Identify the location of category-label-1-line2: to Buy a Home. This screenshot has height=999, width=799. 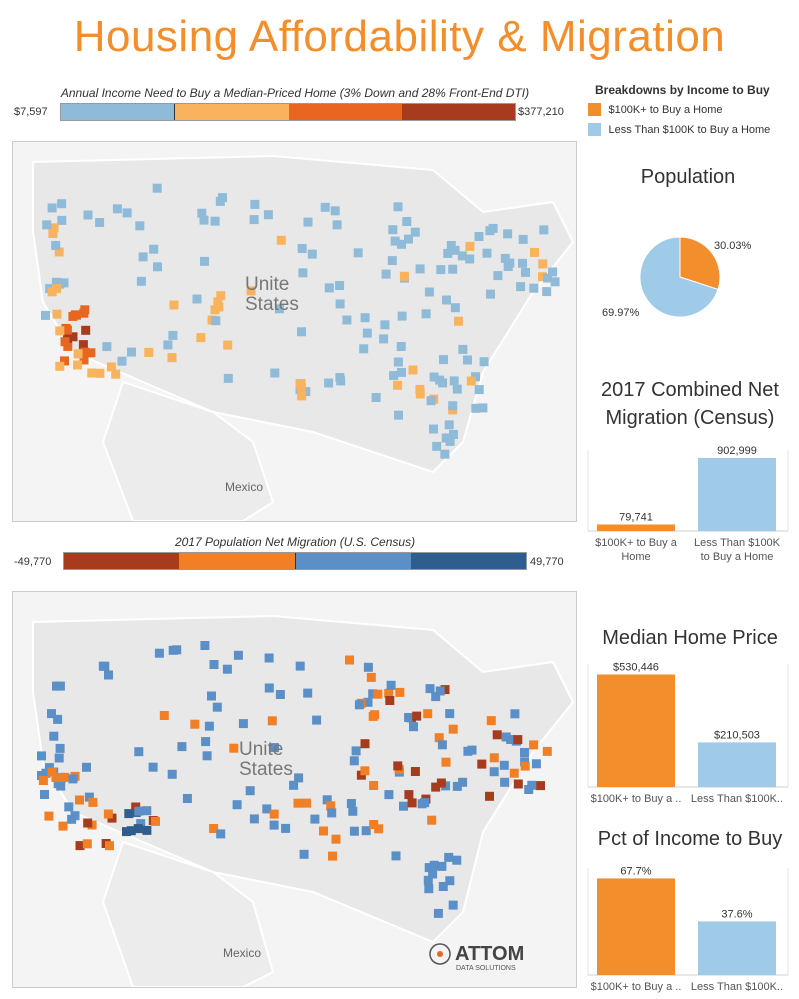
(737, 557).